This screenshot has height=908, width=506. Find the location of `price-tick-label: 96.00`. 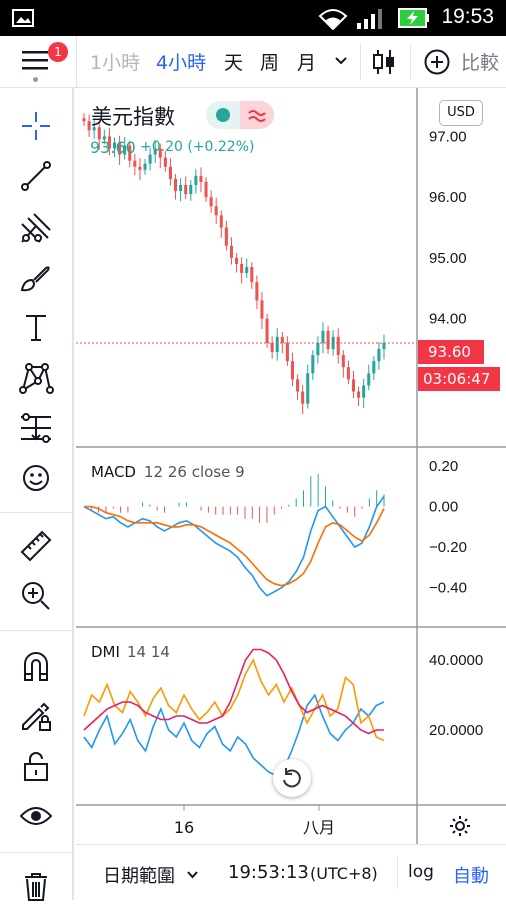

price-tick-label: 96.00 is located at coordinates (448, 197).